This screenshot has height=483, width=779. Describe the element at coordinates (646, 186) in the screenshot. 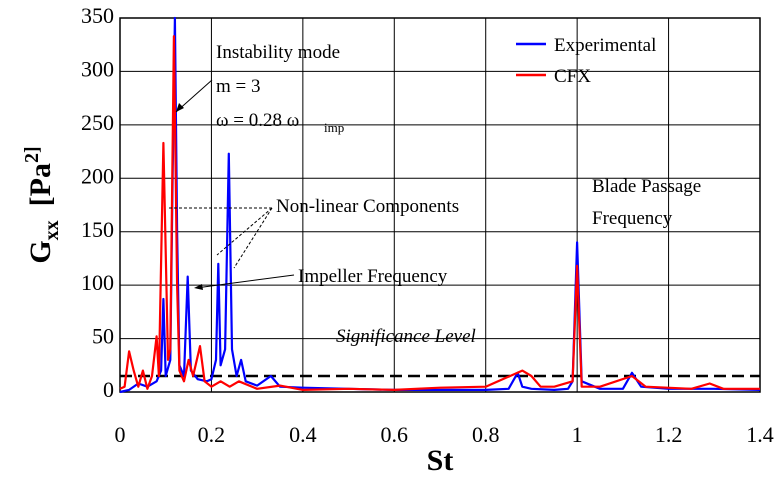

I see `annotation: Blade Passage` at that location.